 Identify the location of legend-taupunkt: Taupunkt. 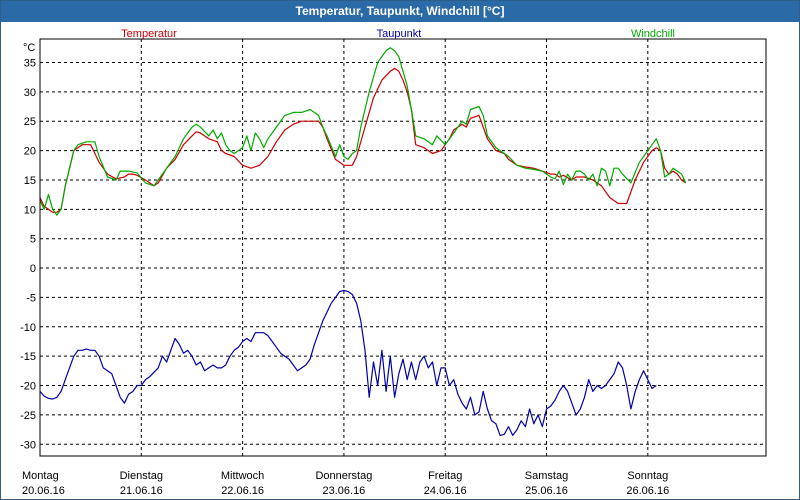
(399, 34).